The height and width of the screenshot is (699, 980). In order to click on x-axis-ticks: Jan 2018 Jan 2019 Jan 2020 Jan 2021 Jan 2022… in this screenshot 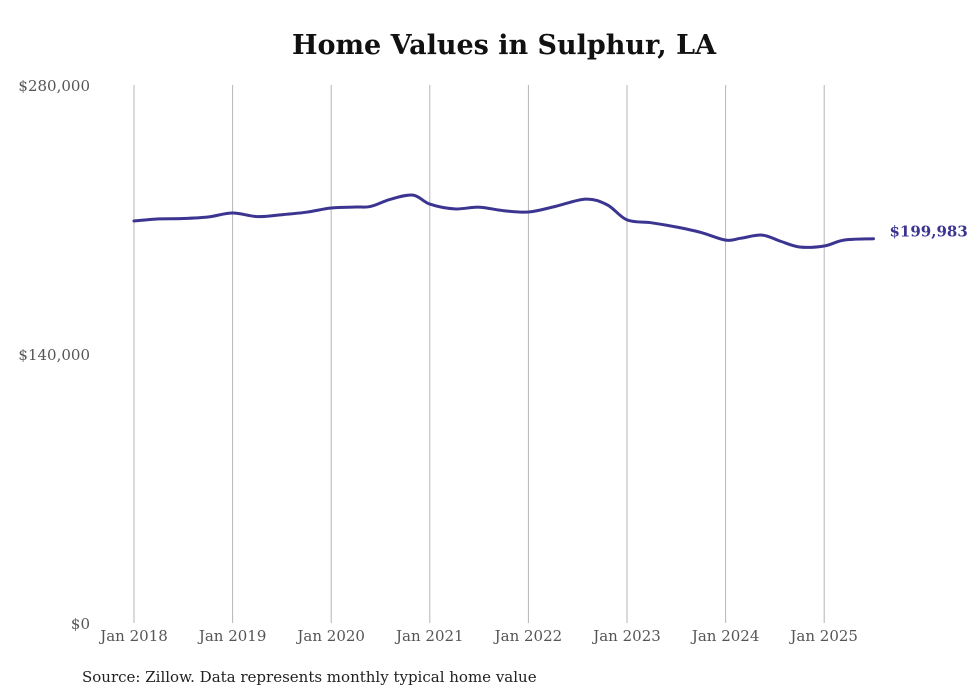, I will do `click(478, 636)`.